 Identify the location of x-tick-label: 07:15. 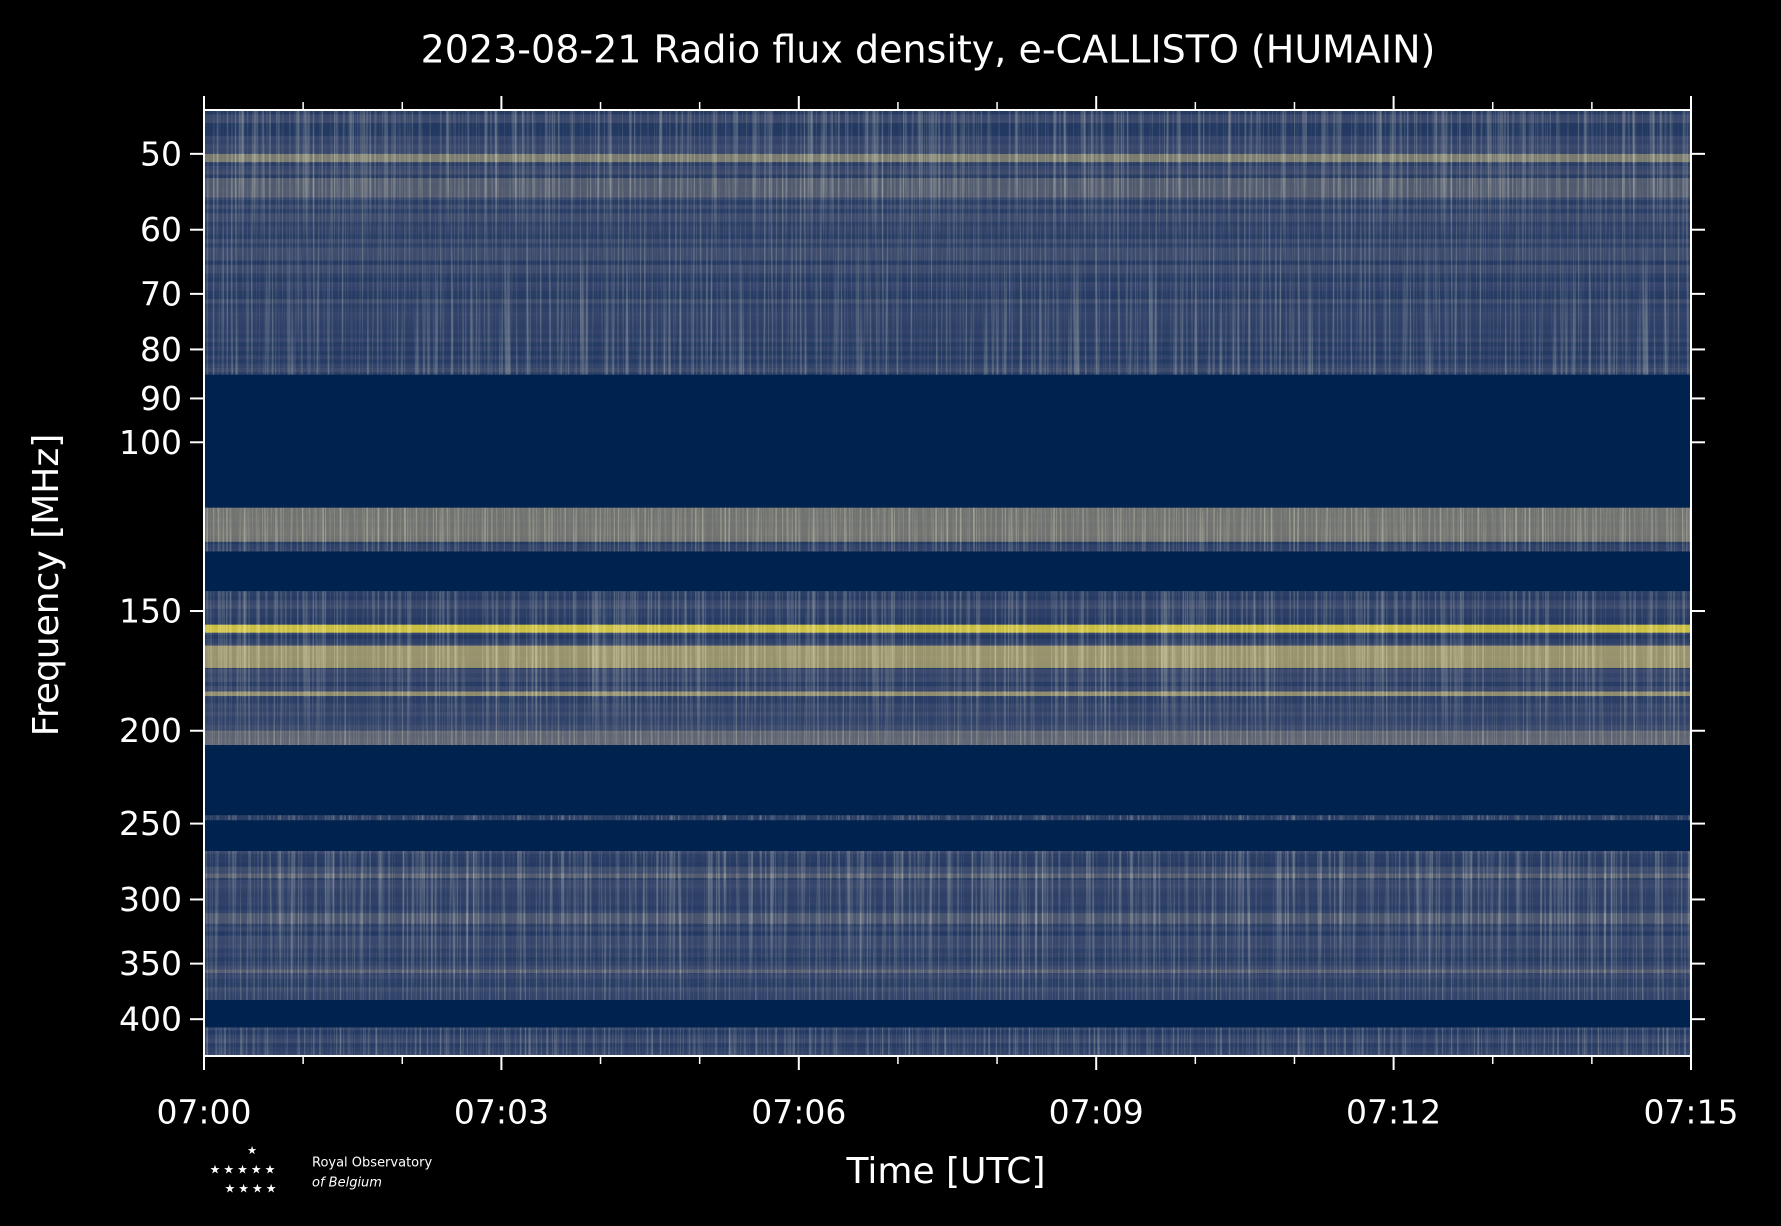
(1690, 1112).